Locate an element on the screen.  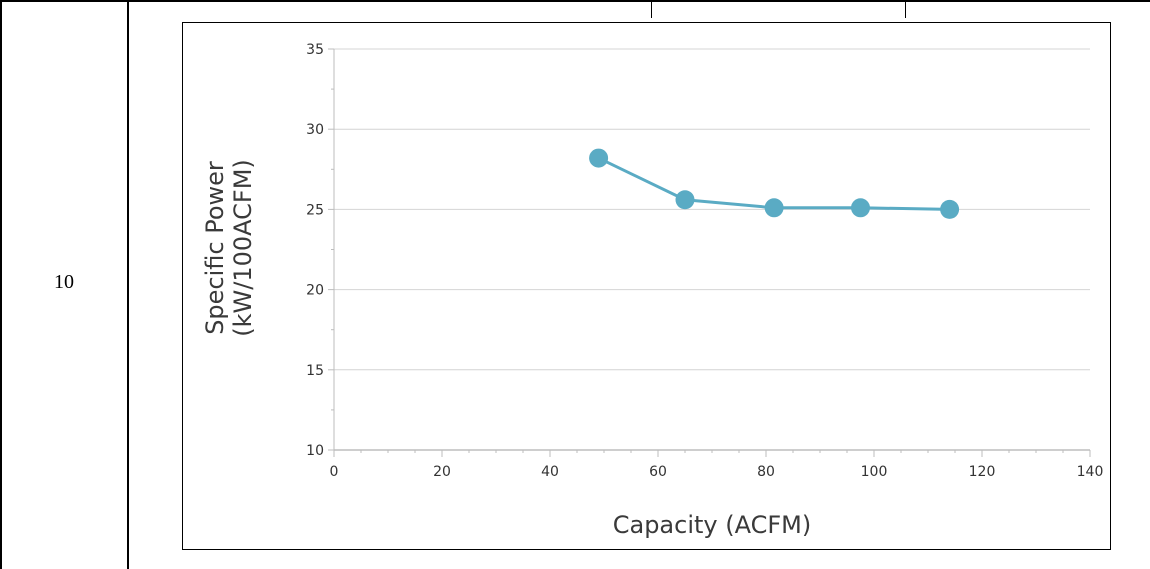
table-border-col-divider is located at coordinates (128, 284).